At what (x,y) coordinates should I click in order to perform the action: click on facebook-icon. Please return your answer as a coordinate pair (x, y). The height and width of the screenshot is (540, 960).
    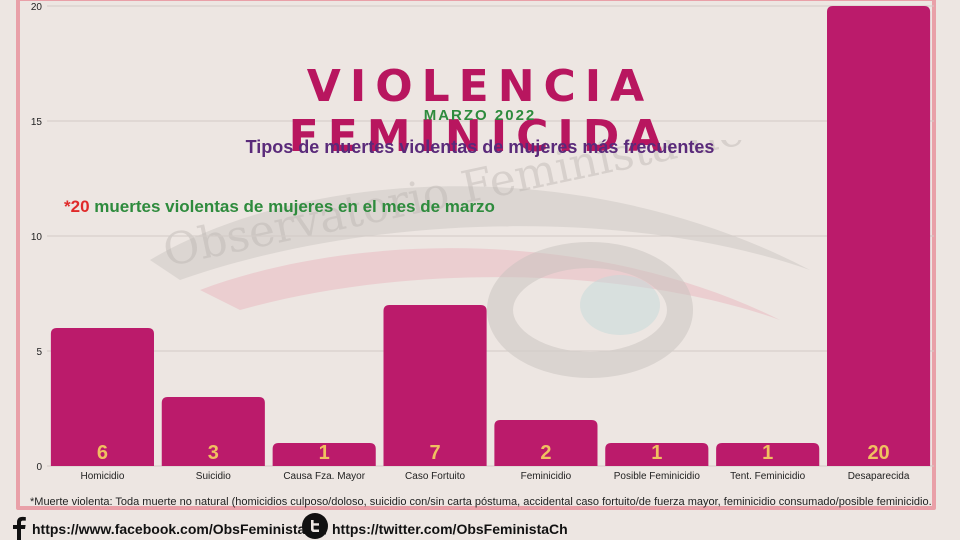
    Looking at the image, I should click on (19, 527).